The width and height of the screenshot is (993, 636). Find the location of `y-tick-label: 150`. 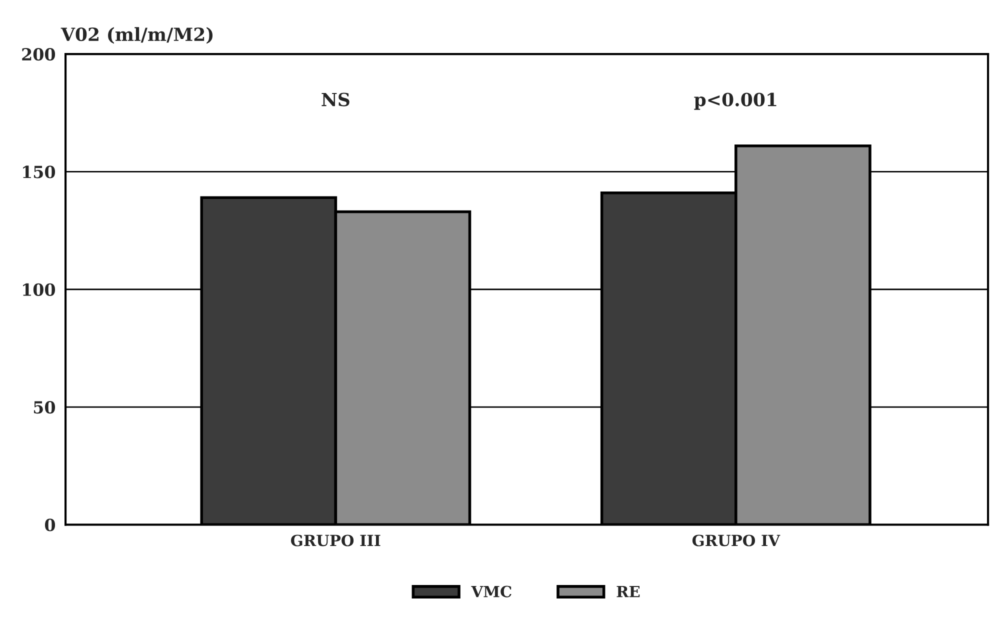

y-tick-label: 150 is located at coordinates (39, 172).